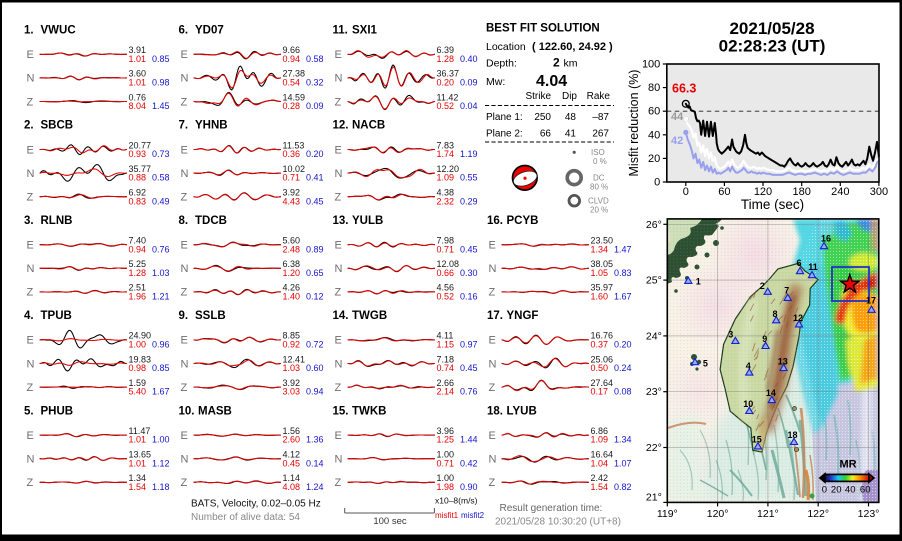  What do you see at coordinates (161, 463) in the screenshot?
I see `svg-text: 1.12` at bounding box center [161, 463].